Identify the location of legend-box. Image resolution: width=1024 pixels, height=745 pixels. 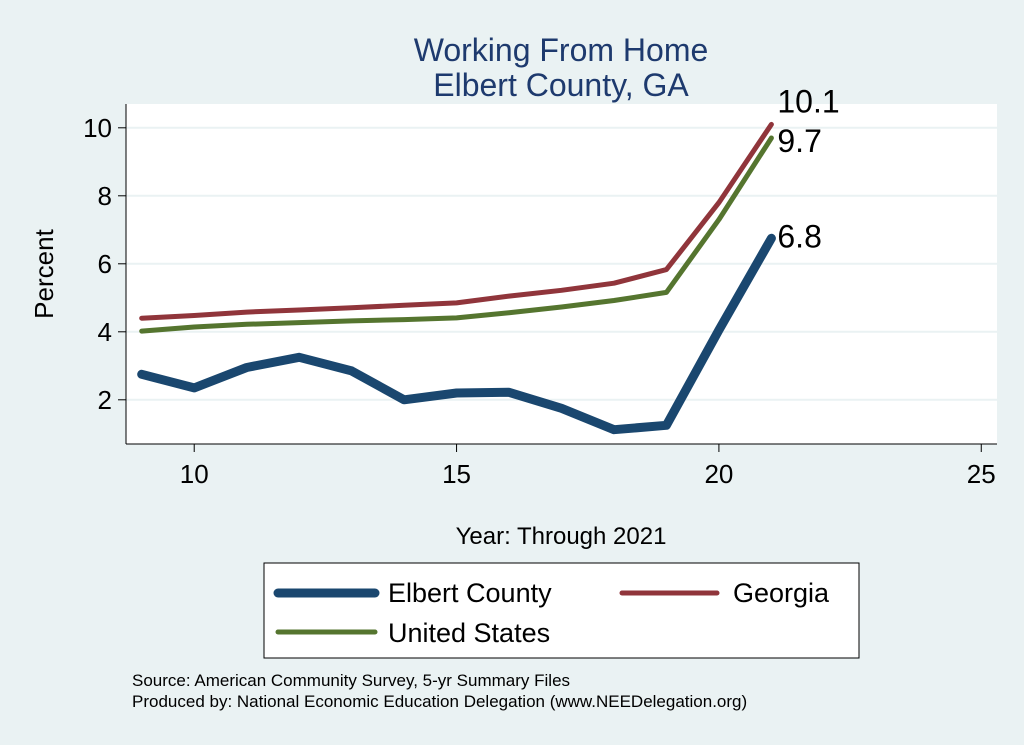
(561, 610).